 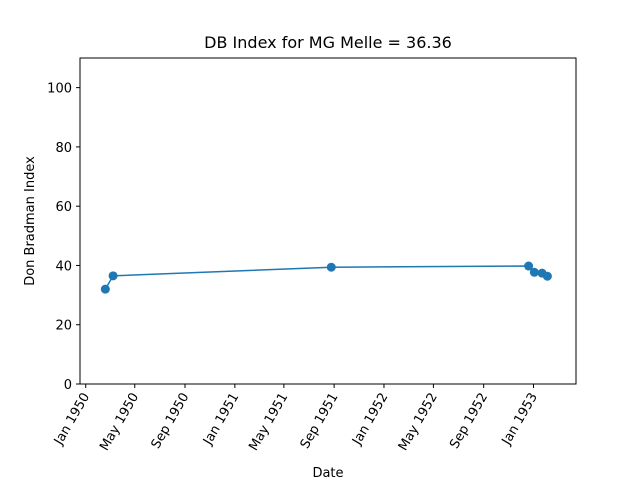 I want to click on y-tick-label: 80, so click(x=63, y=148).